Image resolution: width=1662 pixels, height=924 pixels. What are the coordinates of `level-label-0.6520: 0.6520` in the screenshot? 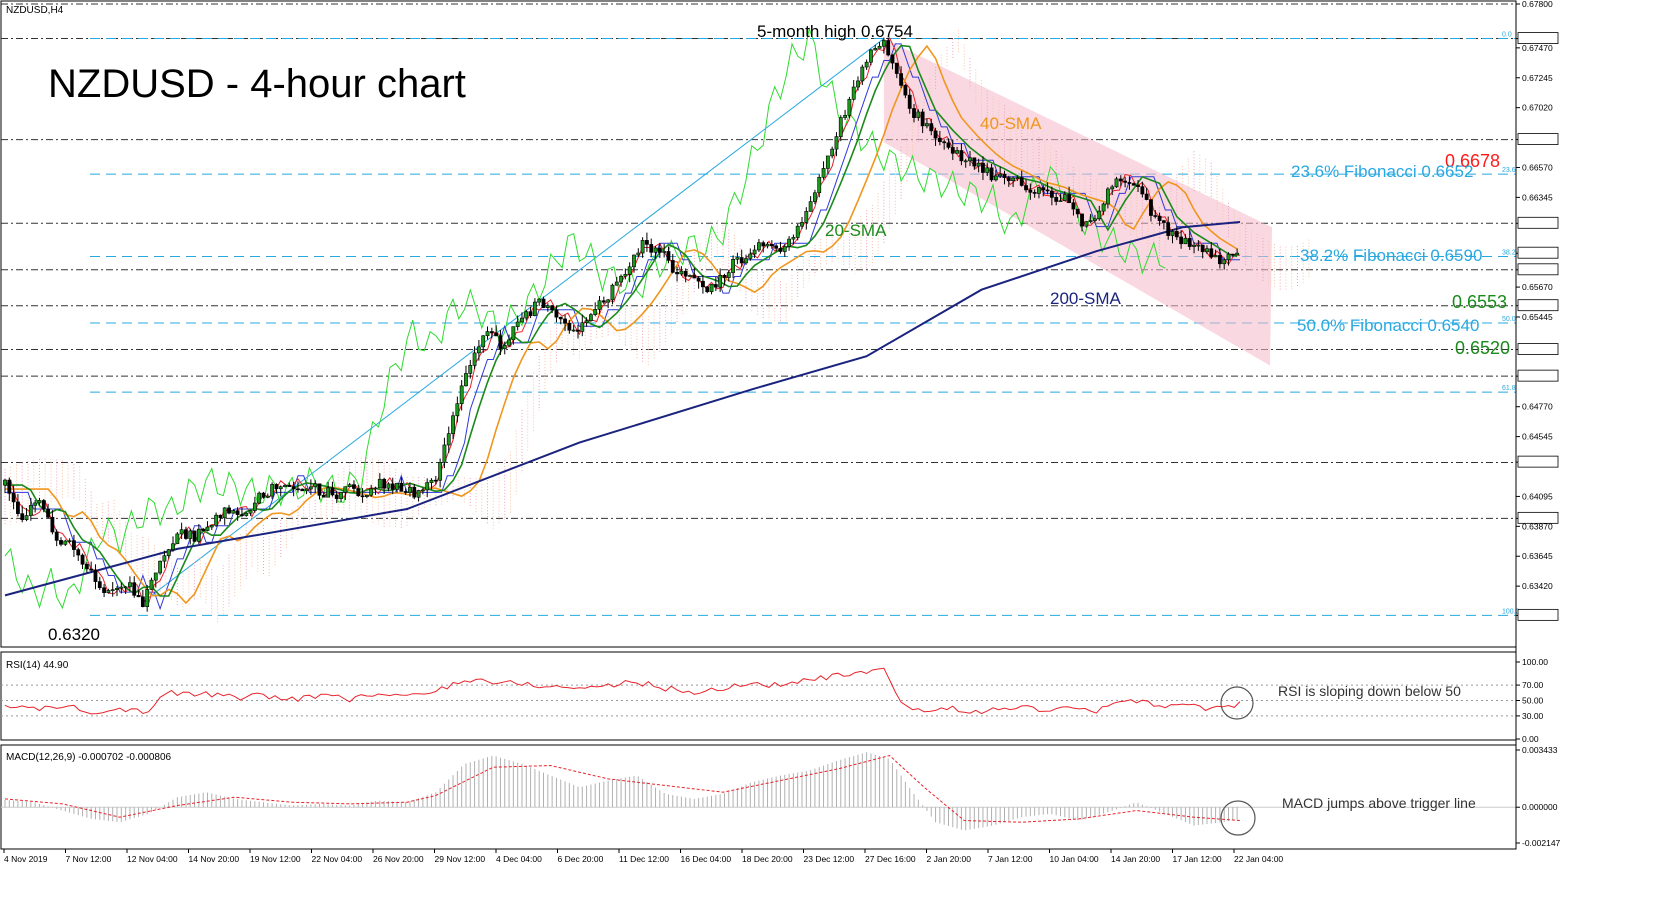 It's located at (1482, 348).